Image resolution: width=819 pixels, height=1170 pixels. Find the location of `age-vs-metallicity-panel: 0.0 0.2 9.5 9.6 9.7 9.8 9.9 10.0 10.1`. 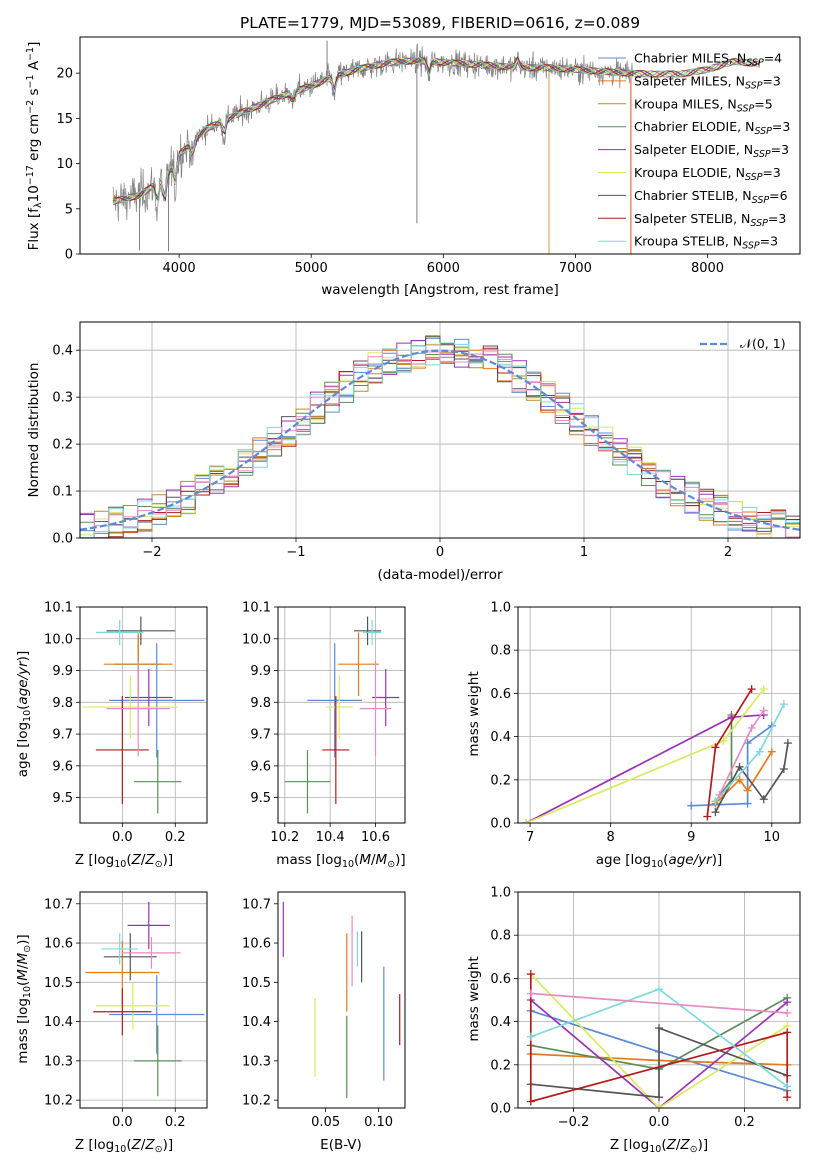

age-vs-metallicity-panel: 0.0 0.2 9.5 9.6 9.7 9.8 9.9 10.0 10.1 is located at coordinates (126, 723).